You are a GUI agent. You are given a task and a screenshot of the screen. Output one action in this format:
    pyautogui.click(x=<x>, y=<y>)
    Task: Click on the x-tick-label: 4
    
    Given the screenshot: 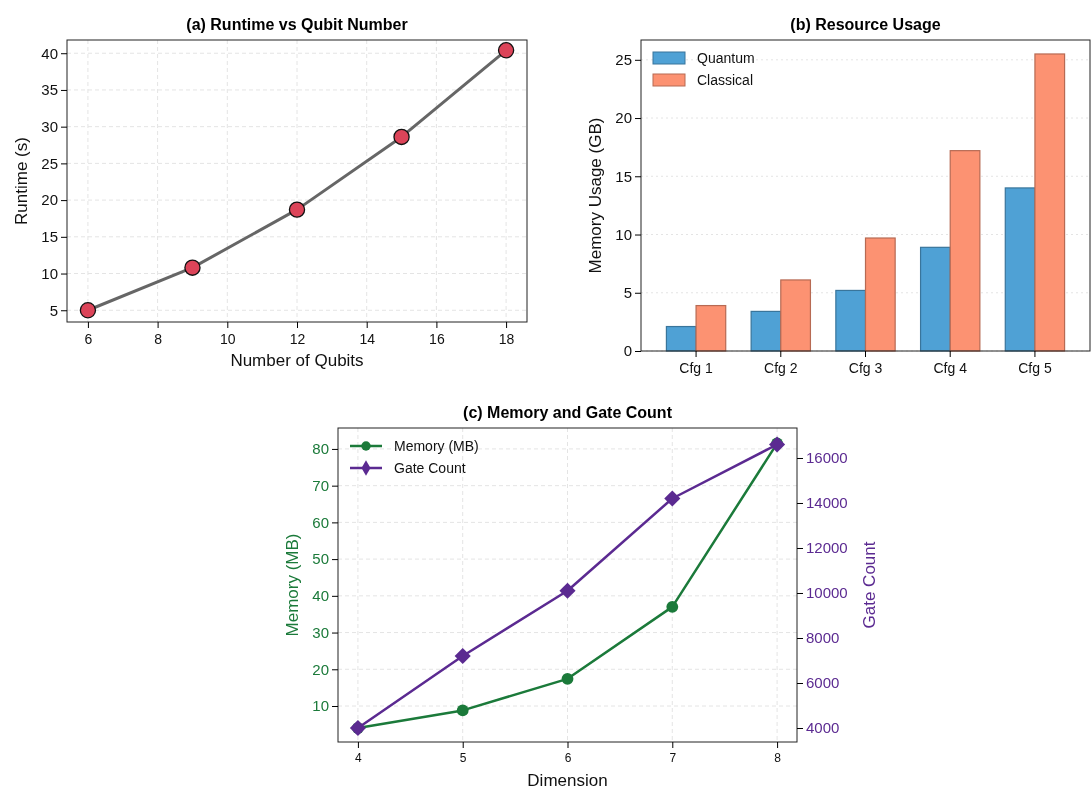 What is the action you would take?
    pyautogui.click(x=359, y=757)
    